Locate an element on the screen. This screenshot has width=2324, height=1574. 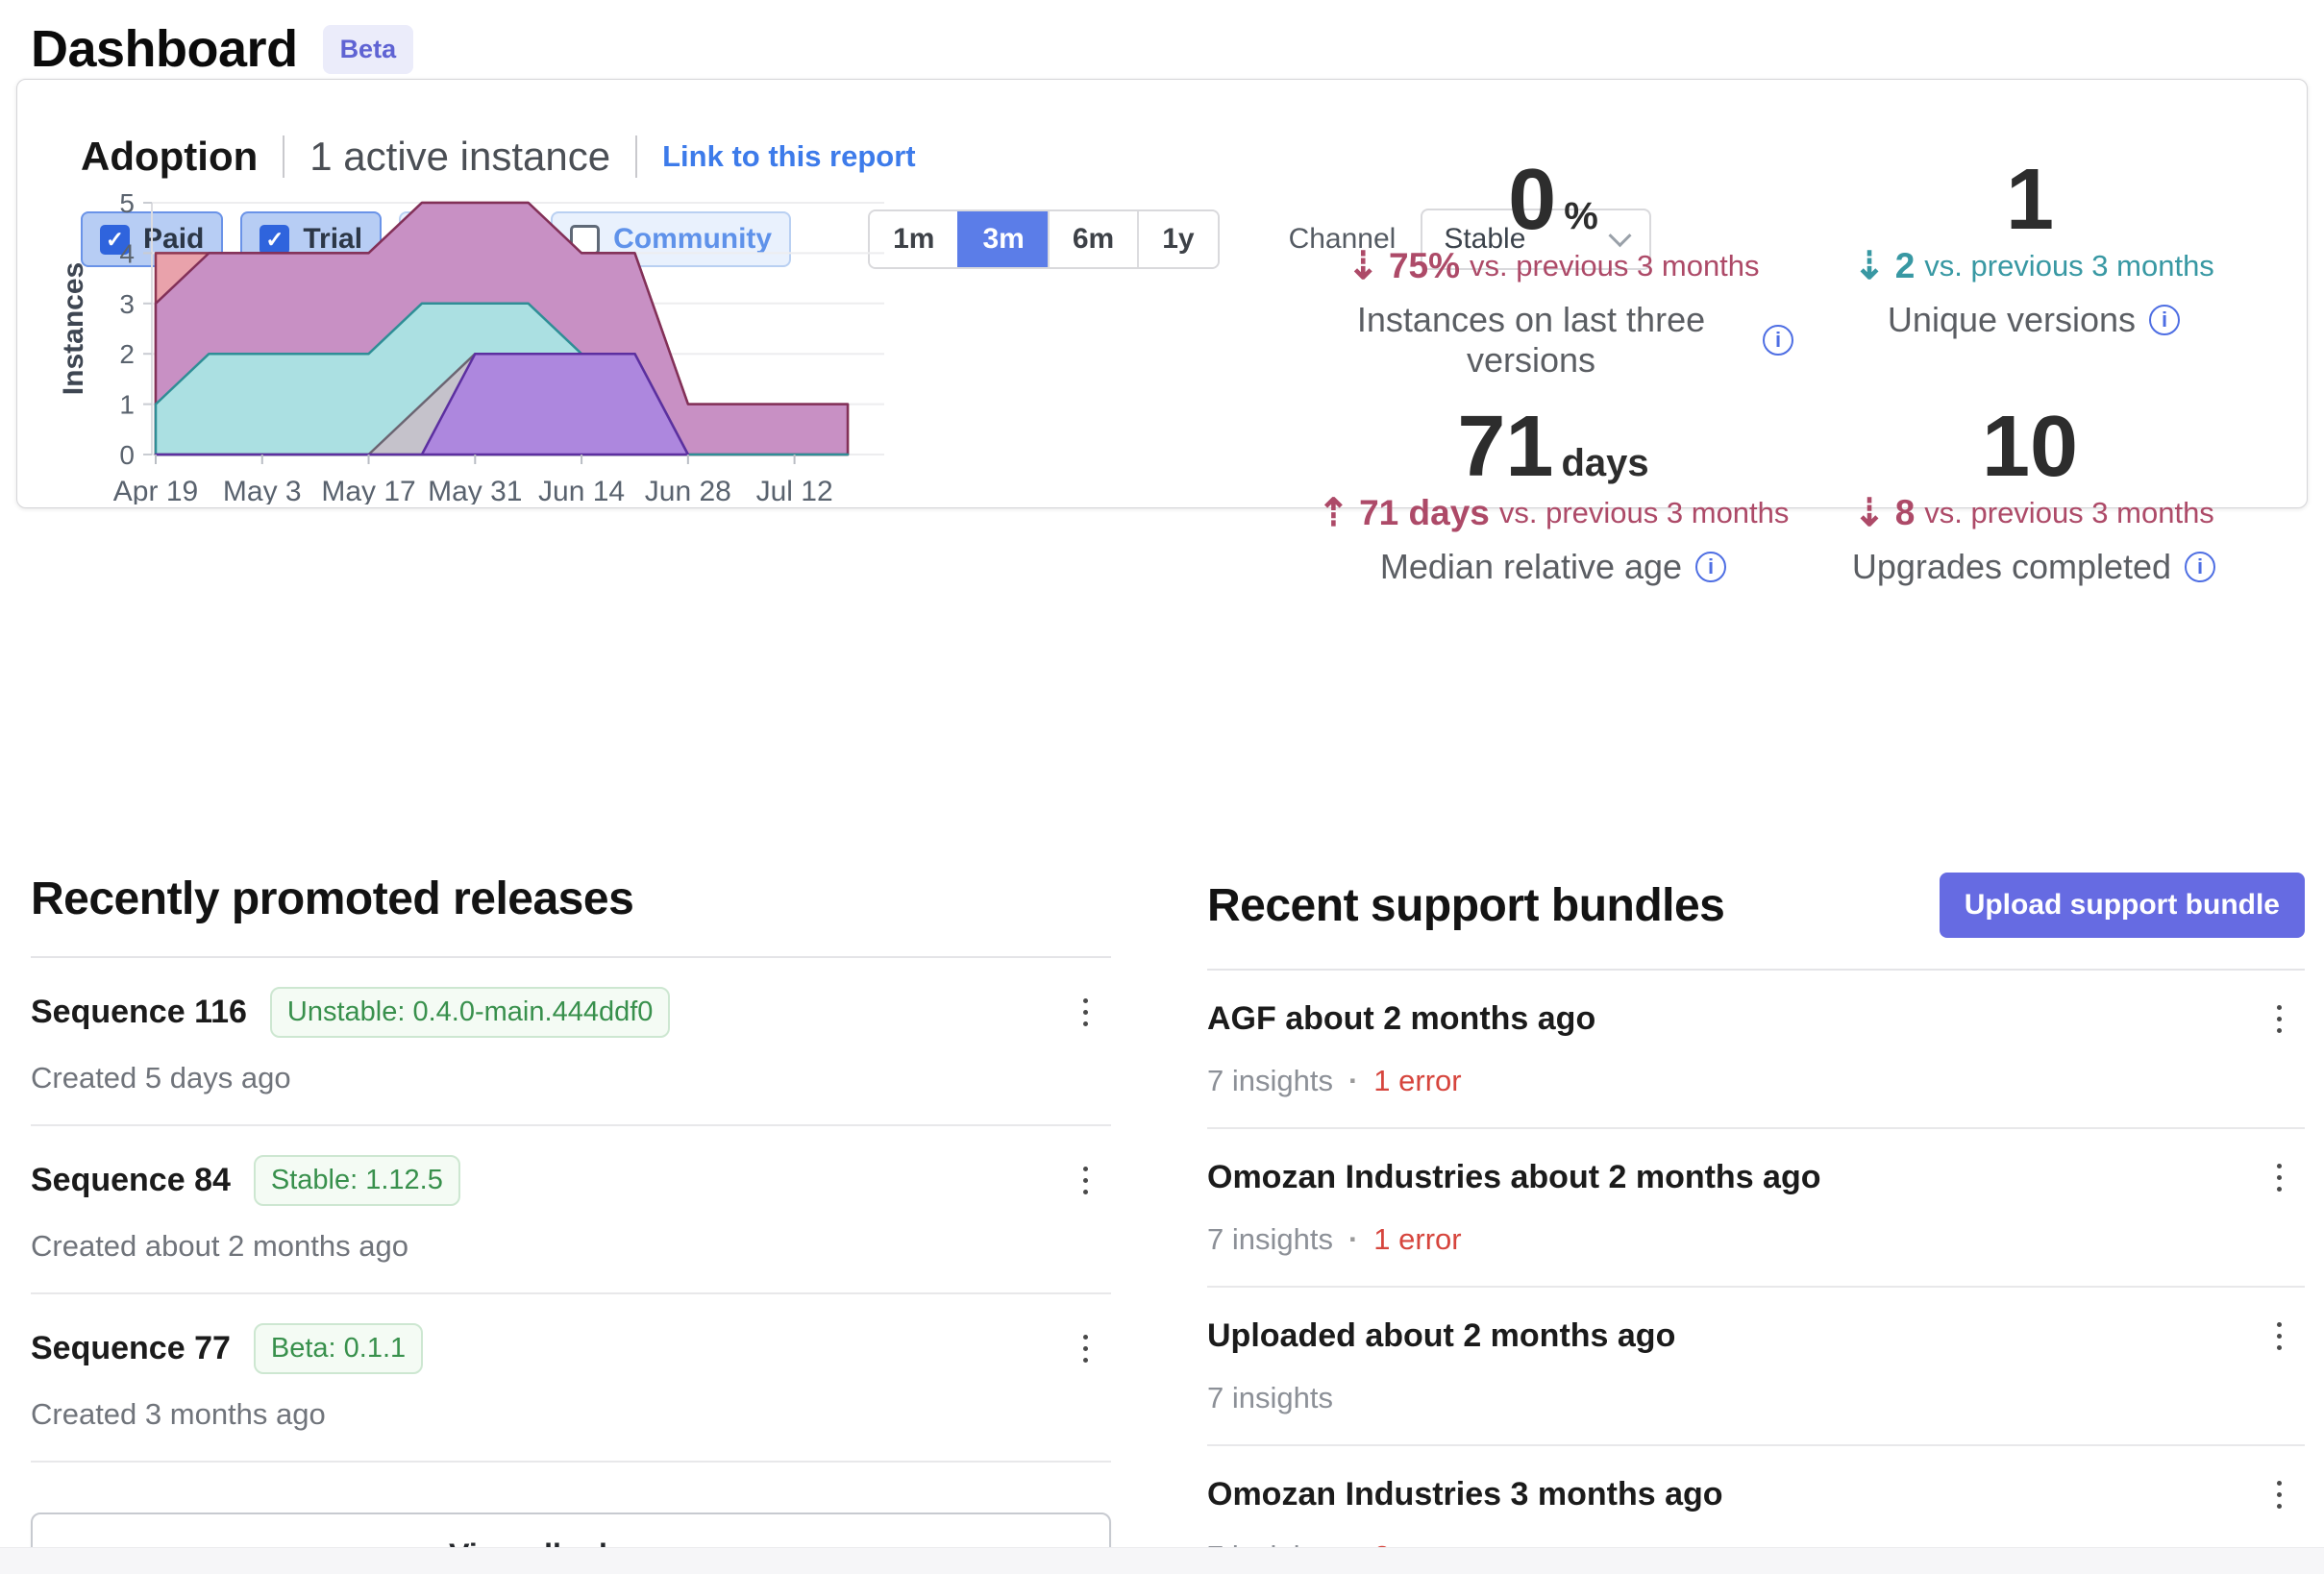
bundle-title: Uploaded about 2 months ago is located at coordinates (1441, 1335).